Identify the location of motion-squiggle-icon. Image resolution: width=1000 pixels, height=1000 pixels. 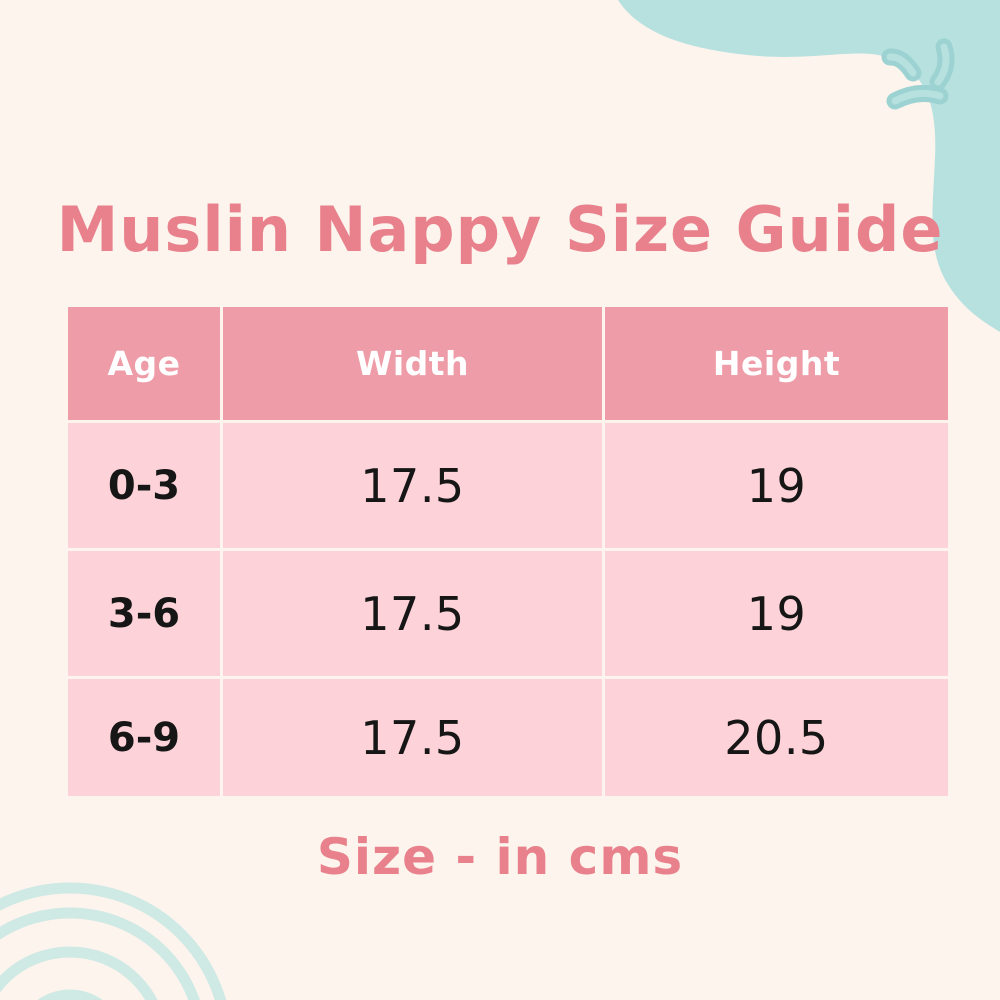
(918, 74).